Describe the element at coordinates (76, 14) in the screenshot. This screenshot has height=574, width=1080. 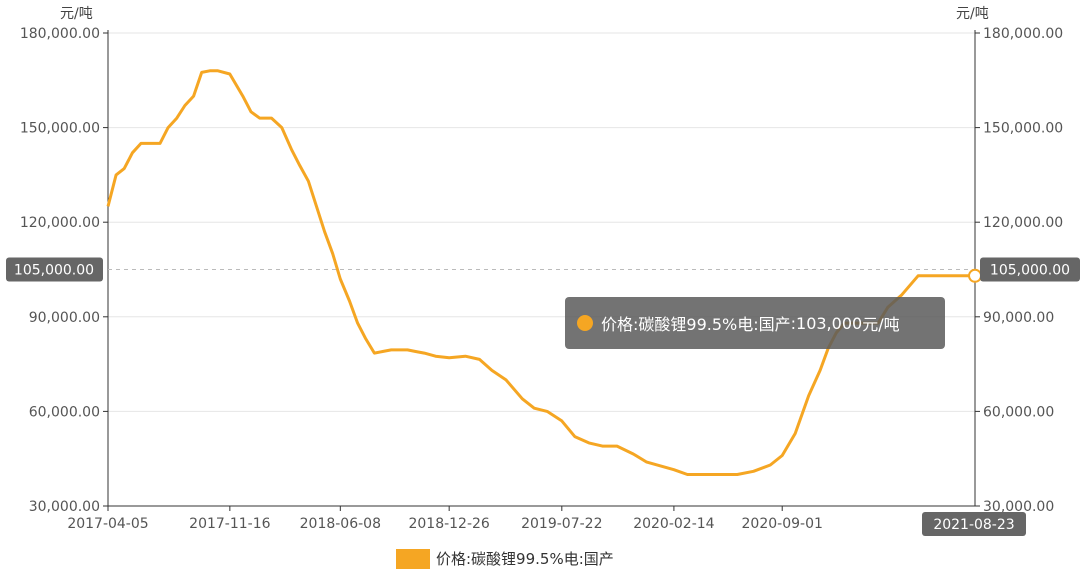
I see `left-y-unit: 元/吨` at that location.